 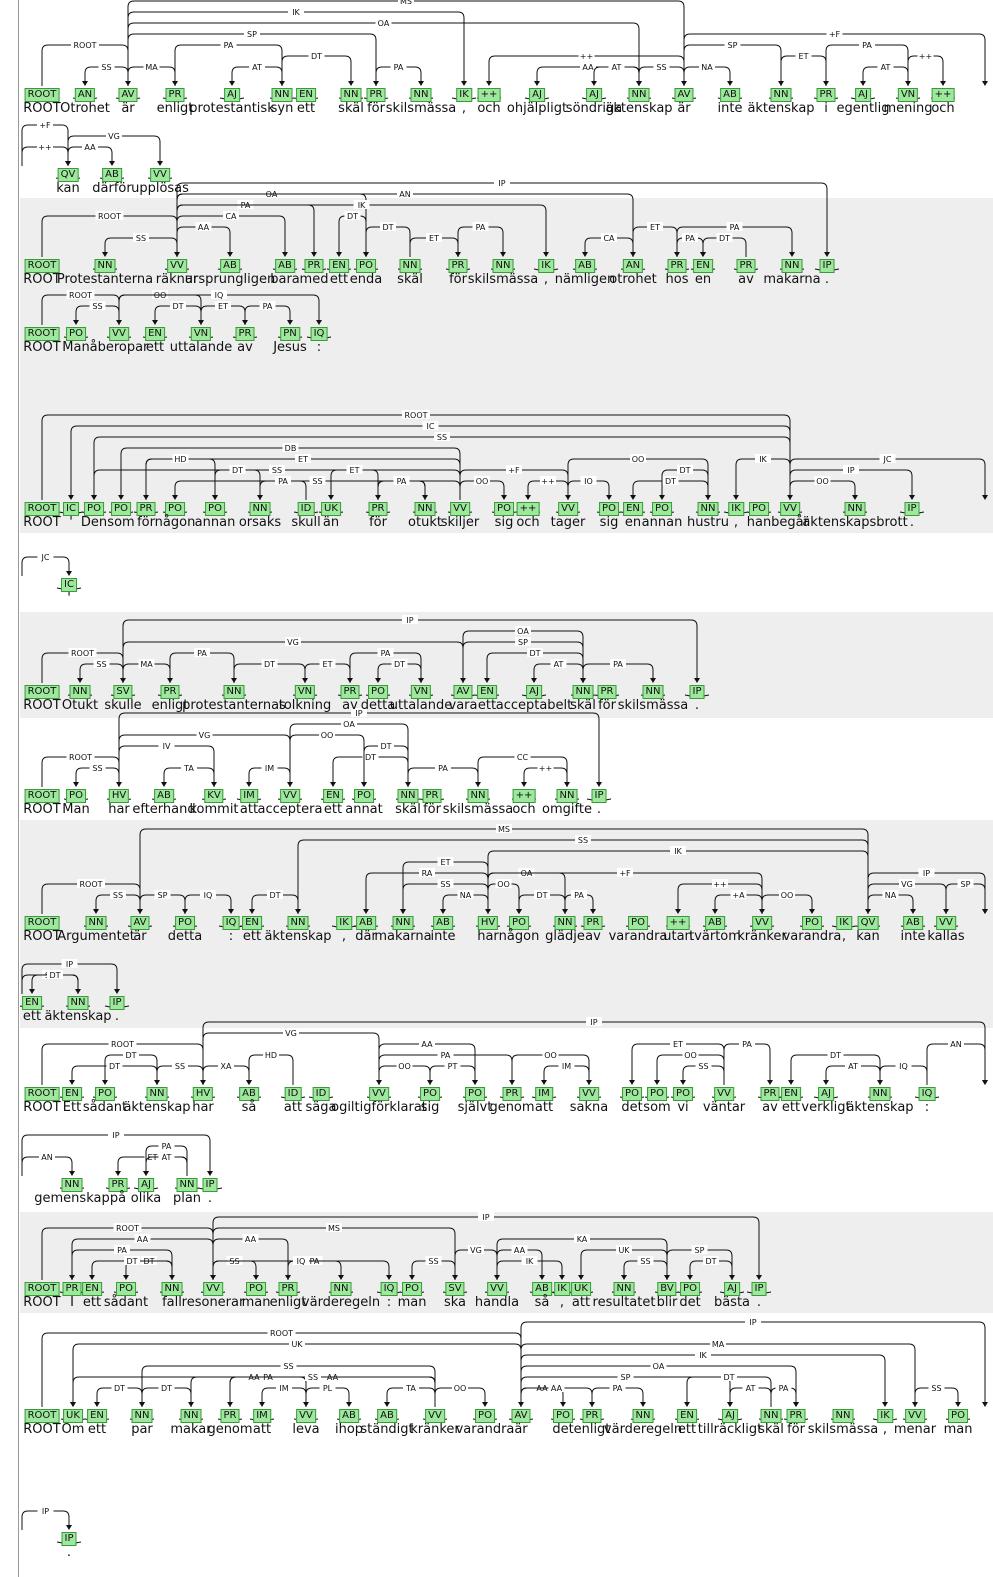 I want to click on dependency-arc-label: ET, so click(x=328, y=664).